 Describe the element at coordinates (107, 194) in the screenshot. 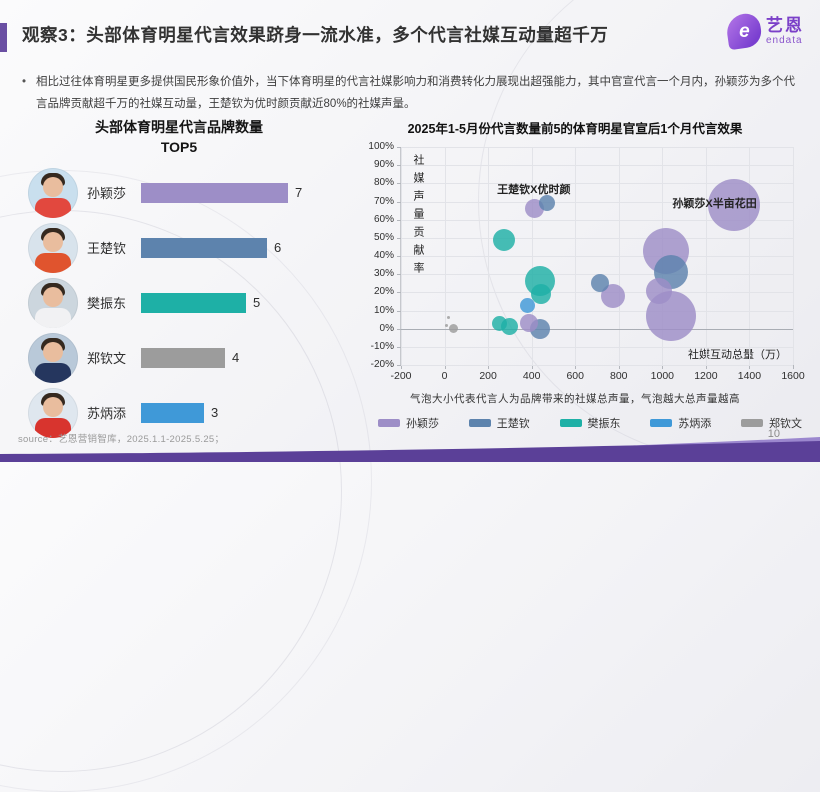

I see `bar-category-label: 孙颖莎` at that location.